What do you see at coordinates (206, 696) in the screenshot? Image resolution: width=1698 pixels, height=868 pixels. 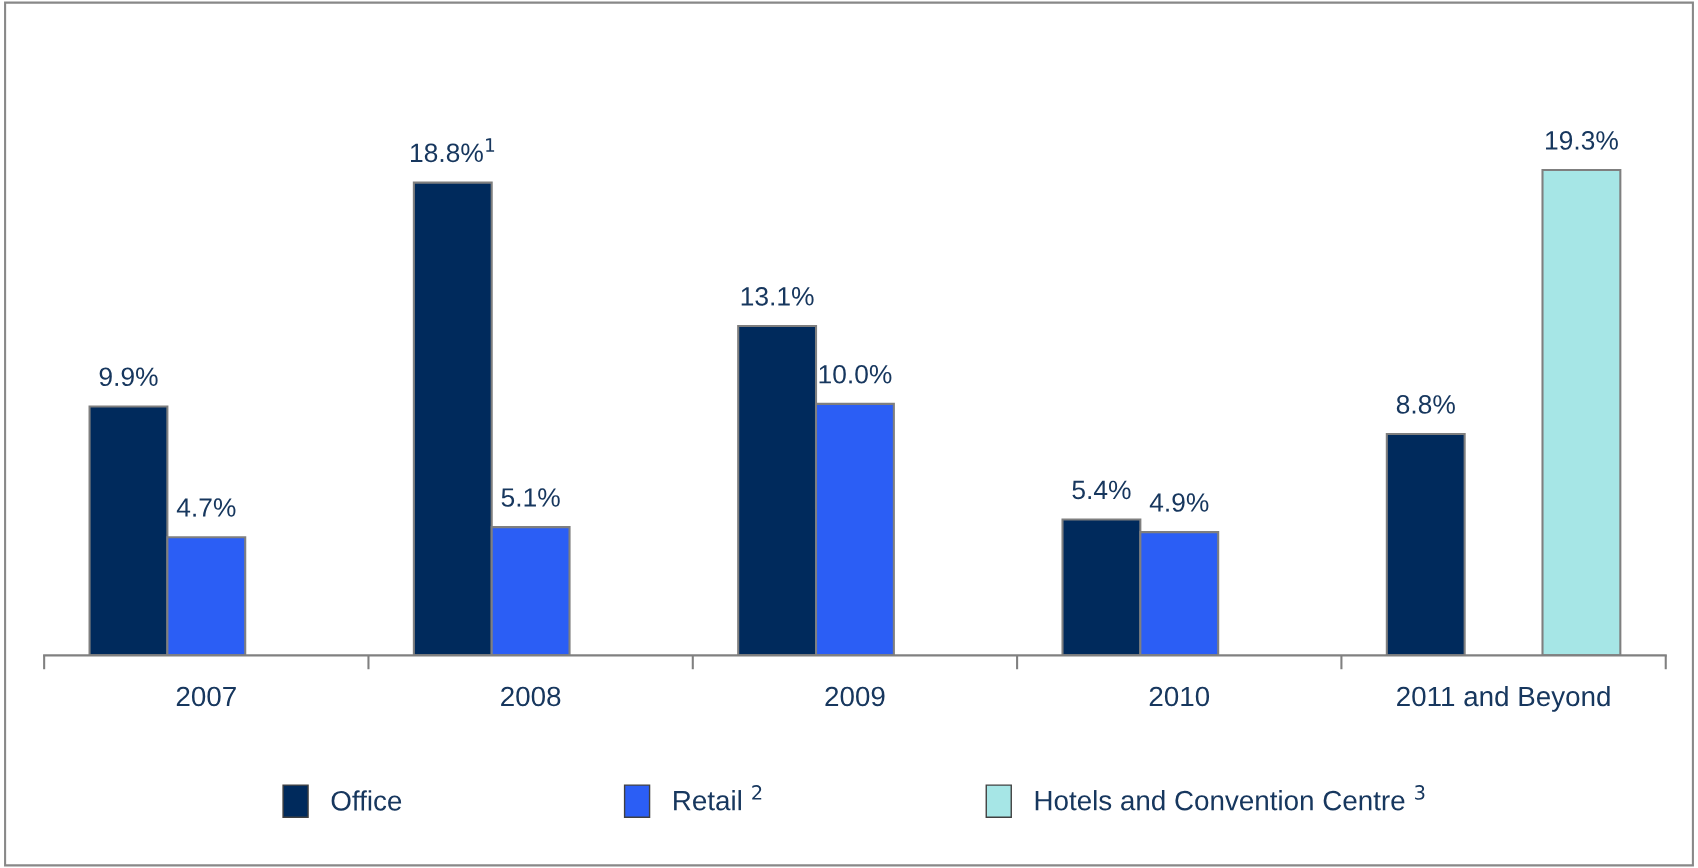 I see `x-tick-label: 2007` at bounding box center [206, 696].